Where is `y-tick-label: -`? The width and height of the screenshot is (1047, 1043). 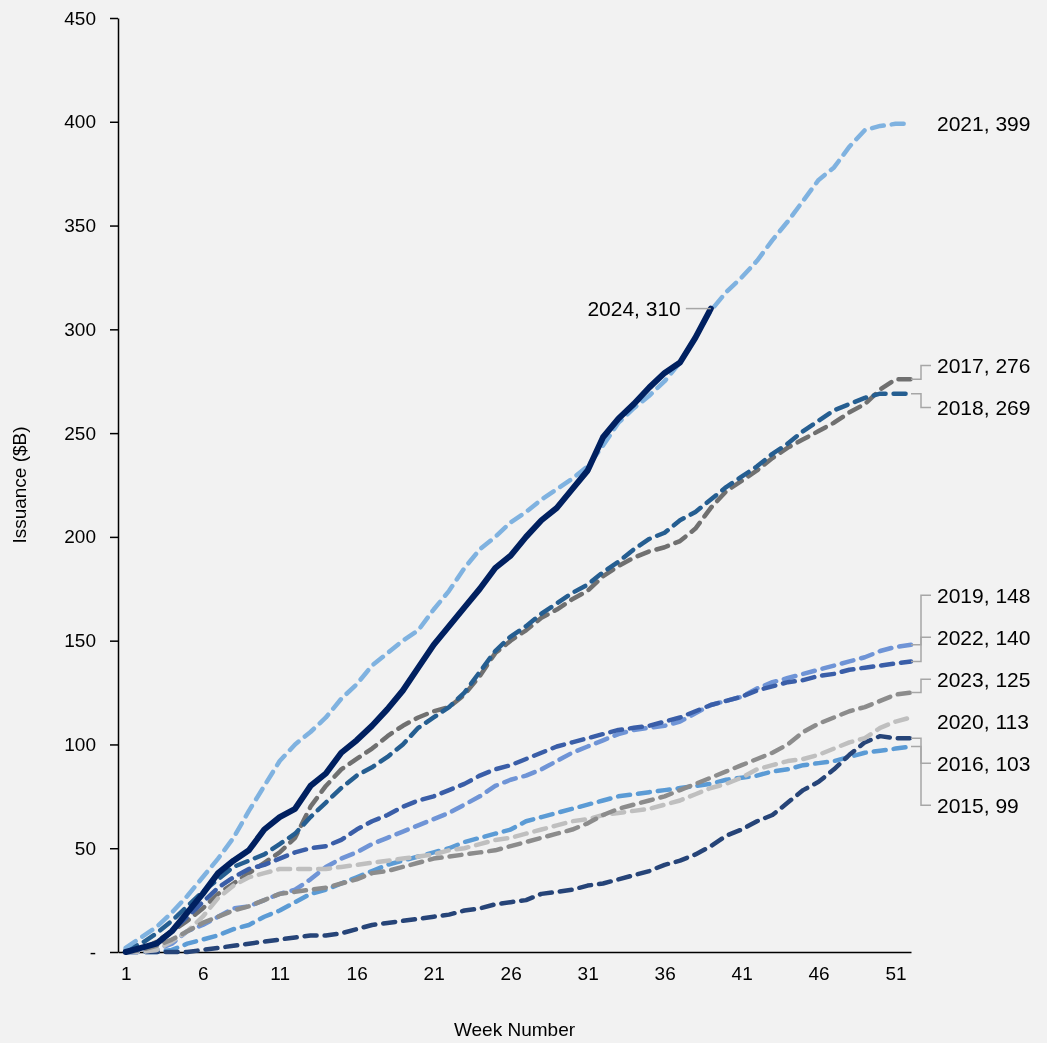 y-tick-label: - is located at coordinates (92, 952).